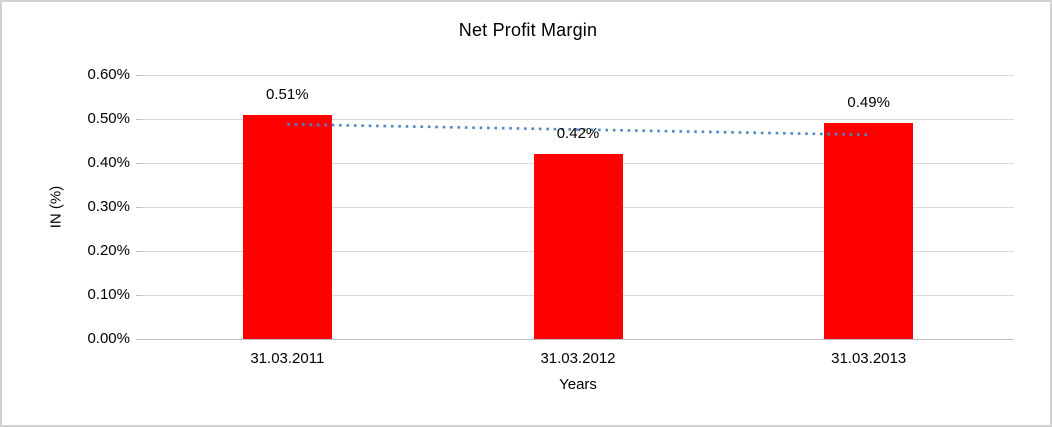  I want to click on y-tick-label: 0.00%, so click(108, 338).